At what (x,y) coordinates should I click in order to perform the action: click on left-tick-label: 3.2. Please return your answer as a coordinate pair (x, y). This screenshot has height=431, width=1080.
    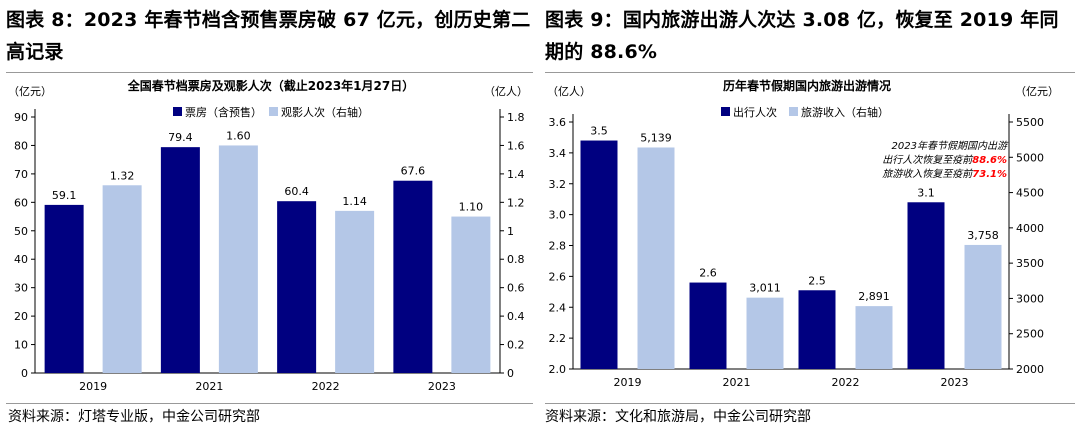
    Looking at the image, I should click on (558, 184).